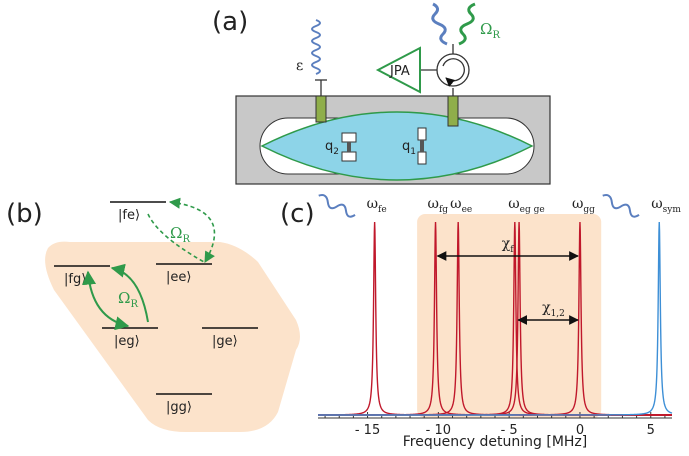 The height and width of the screenshot is (456, 689). I want to click on cavity-mode, so click(397, 146).